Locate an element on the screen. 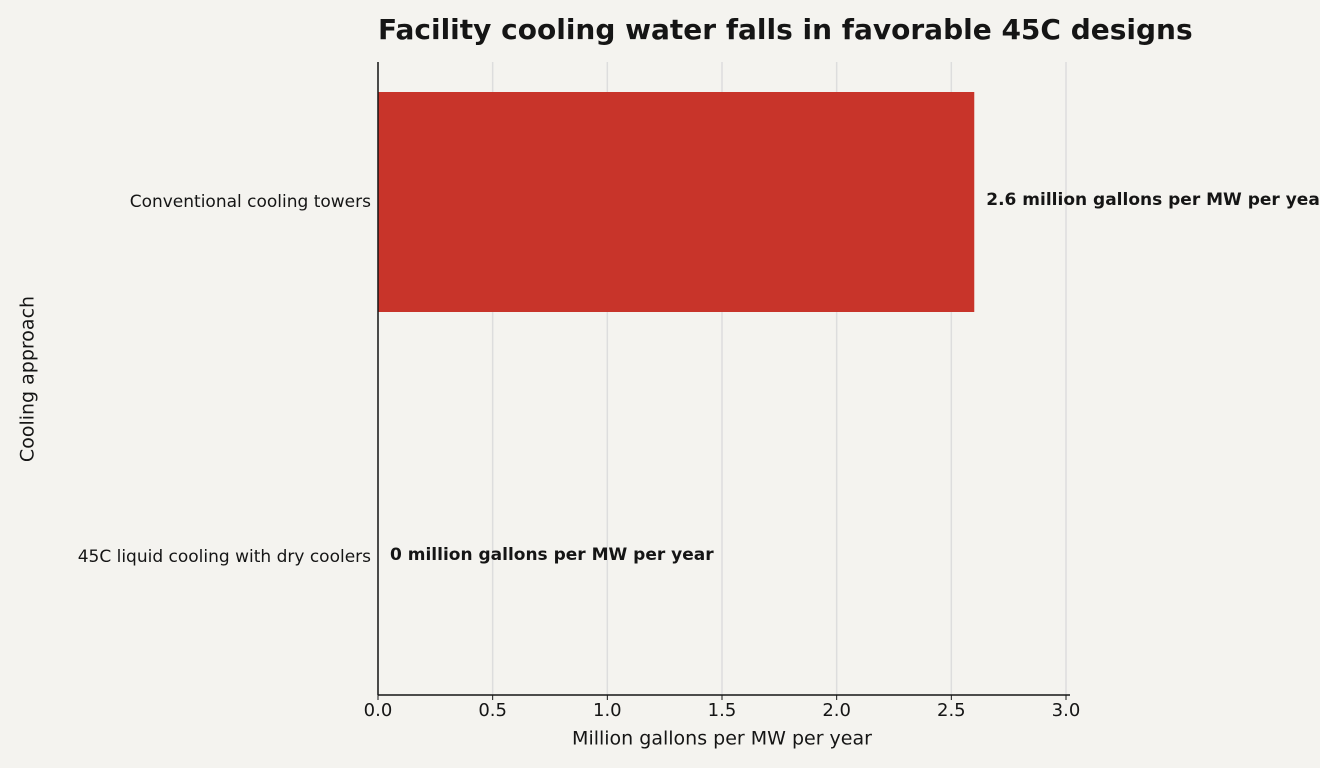  bar is located at coordinates (676, 202).